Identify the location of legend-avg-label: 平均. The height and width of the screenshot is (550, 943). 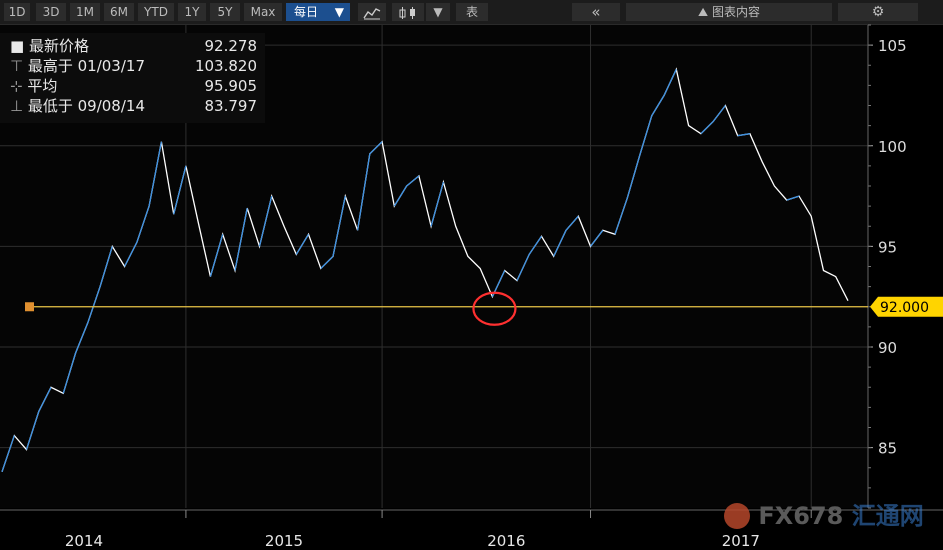
(42, 86).